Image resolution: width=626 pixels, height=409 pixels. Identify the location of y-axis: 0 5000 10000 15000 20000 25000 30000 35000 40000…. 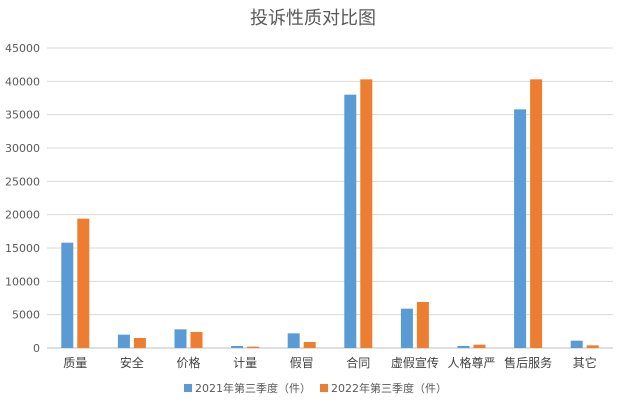
(22, 198).